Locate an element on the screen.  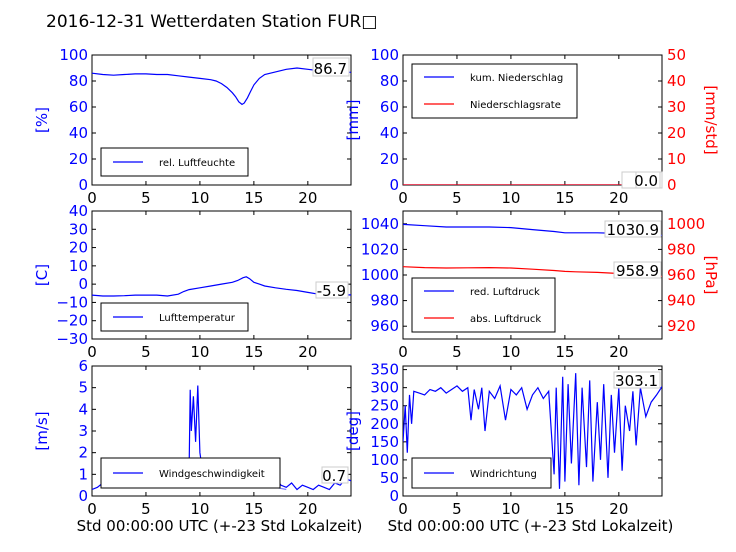
y-right-tick-label: 960 is located at coordinates (681, 275).